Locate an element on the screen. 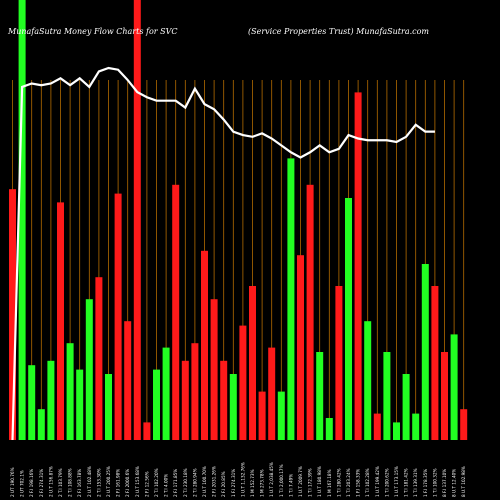 This screenshot has height=500, width=500. x-tick-label: 1 T.I 280.42% is located at coordinates (338, 482).